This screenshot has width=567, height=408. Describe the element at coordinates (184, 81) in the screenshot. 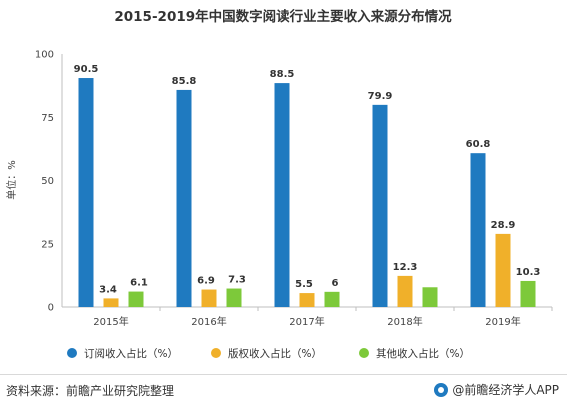

I see `data-label: 85.8` at that location.